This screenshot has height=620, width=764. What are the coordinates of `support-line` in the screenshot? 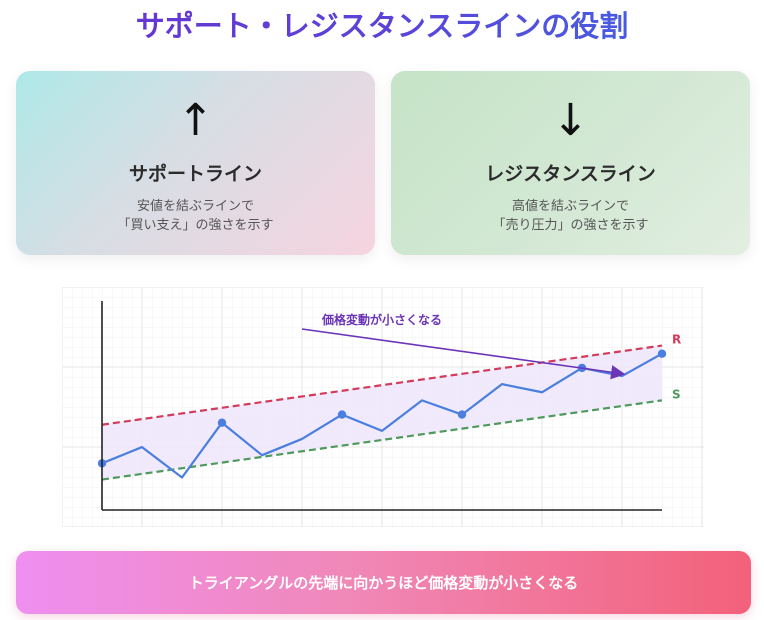 It's located at (382, 440).